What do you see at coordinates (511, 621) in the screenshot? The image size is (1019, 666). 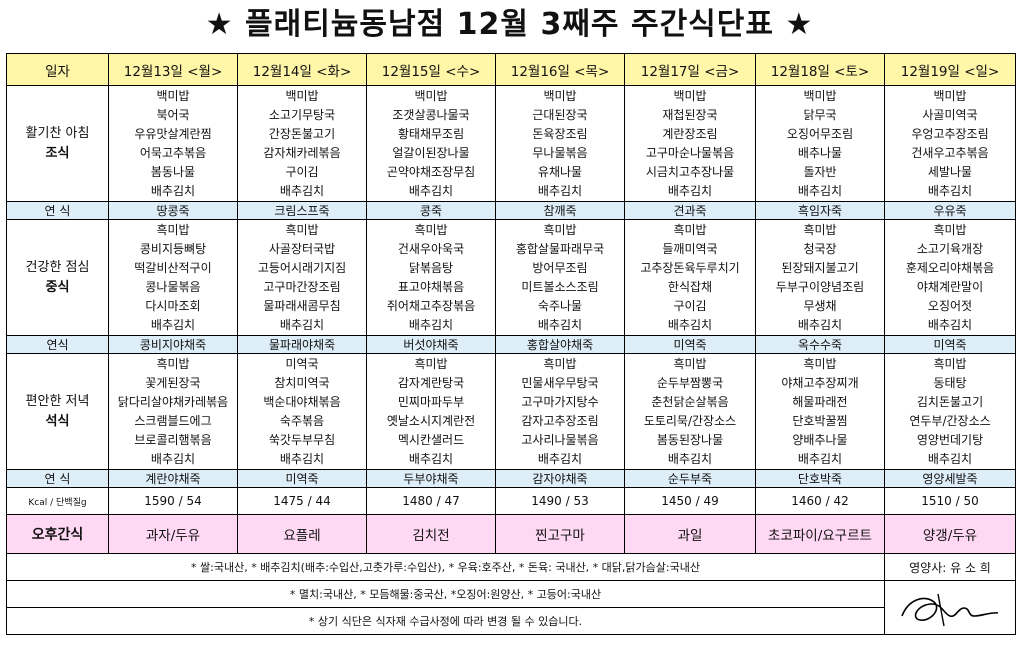 I see `notes-row-3: * 상기 식단은 식자재 수급사정에 따라 변경 될 수 있습니다.` at bounding box center [511, 621].